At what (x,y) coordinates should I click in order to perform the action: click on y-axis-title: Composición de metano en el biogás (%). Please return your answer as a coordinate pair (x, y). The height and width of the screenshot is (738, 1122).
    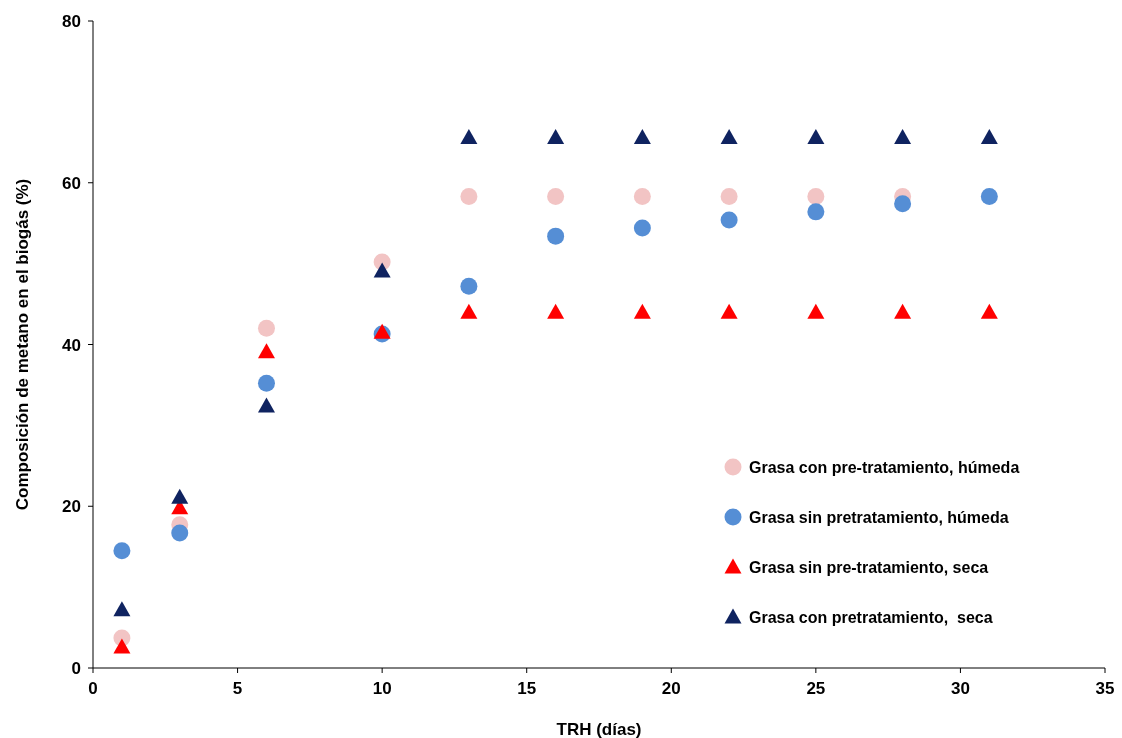
    Looking at the image, I should click on (22, 344).